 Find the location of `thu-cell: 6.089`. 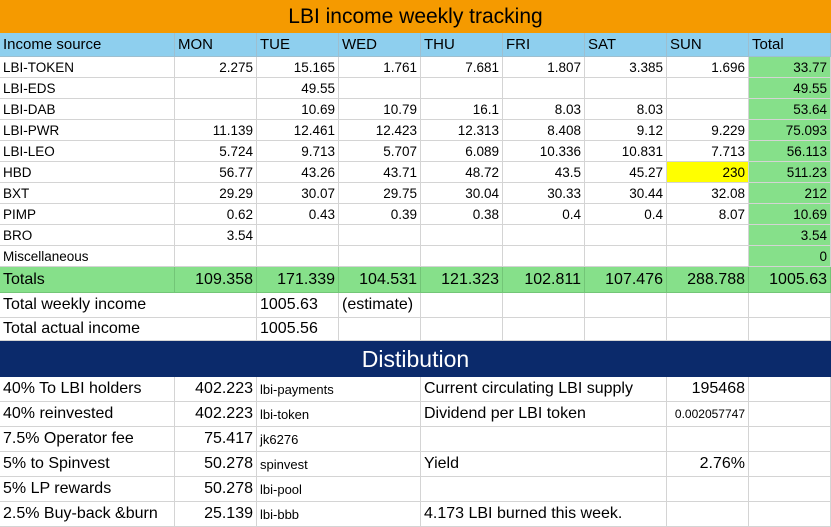

thu-cell: 6.089 is located at coordinates (462, 151).